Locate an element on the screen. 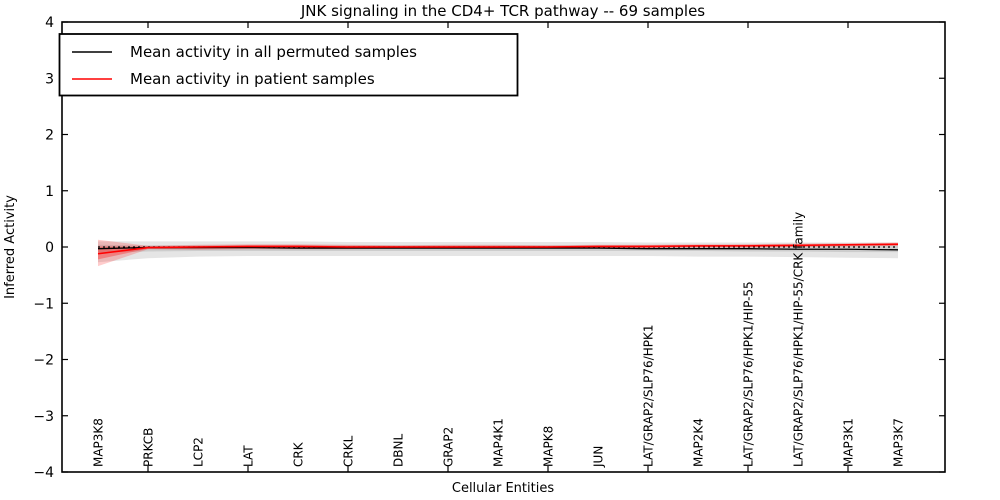  y-tick-labels: −4 −3 −2 −1 0 1 2 3 4 is located at coordinates (43, 248).